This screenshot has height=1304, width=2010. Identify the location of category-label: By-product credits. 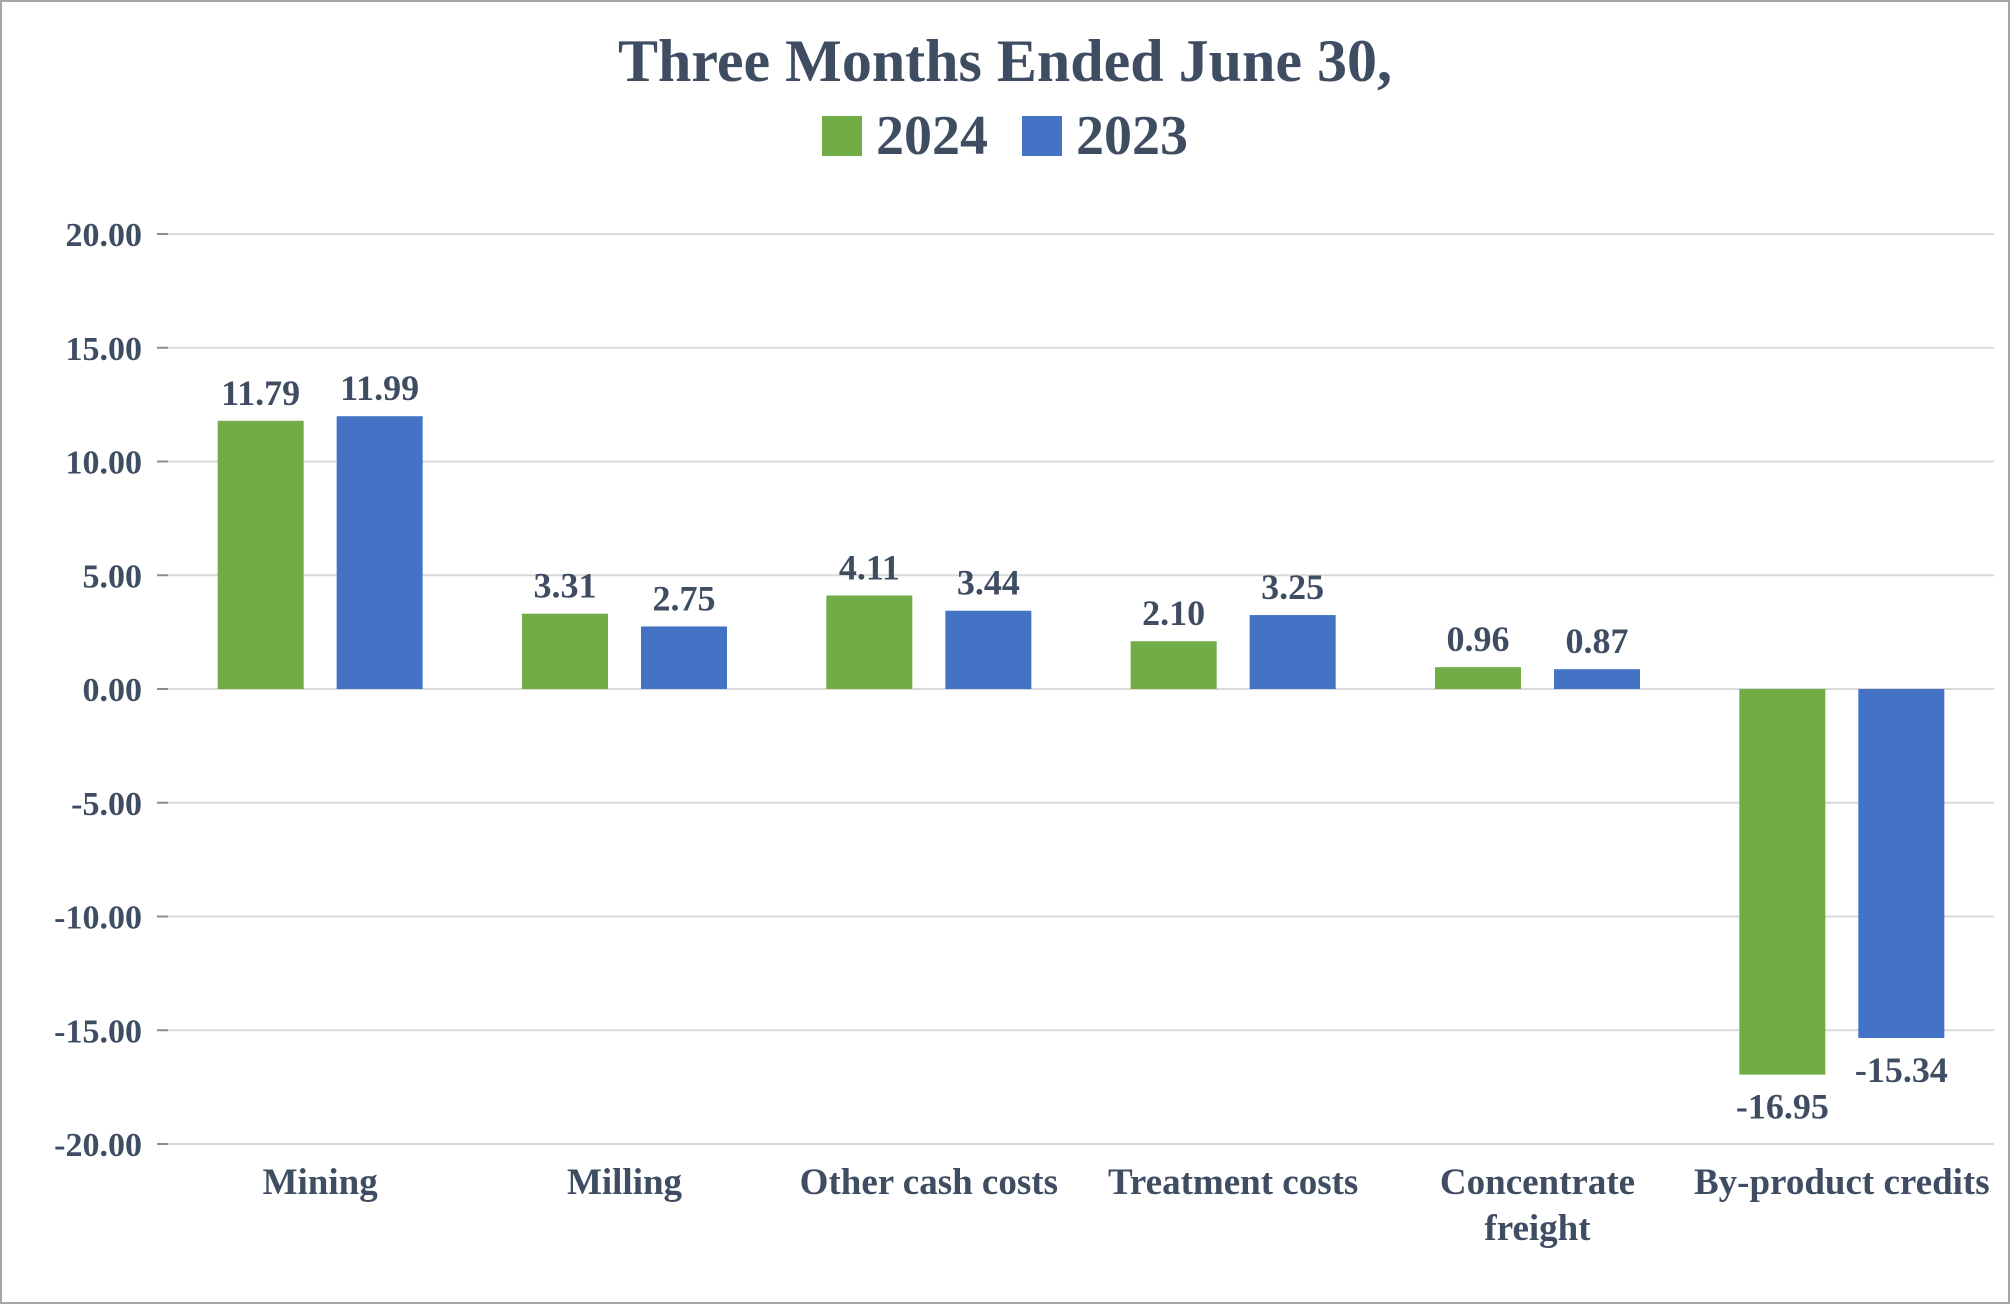
(1842, 1182).